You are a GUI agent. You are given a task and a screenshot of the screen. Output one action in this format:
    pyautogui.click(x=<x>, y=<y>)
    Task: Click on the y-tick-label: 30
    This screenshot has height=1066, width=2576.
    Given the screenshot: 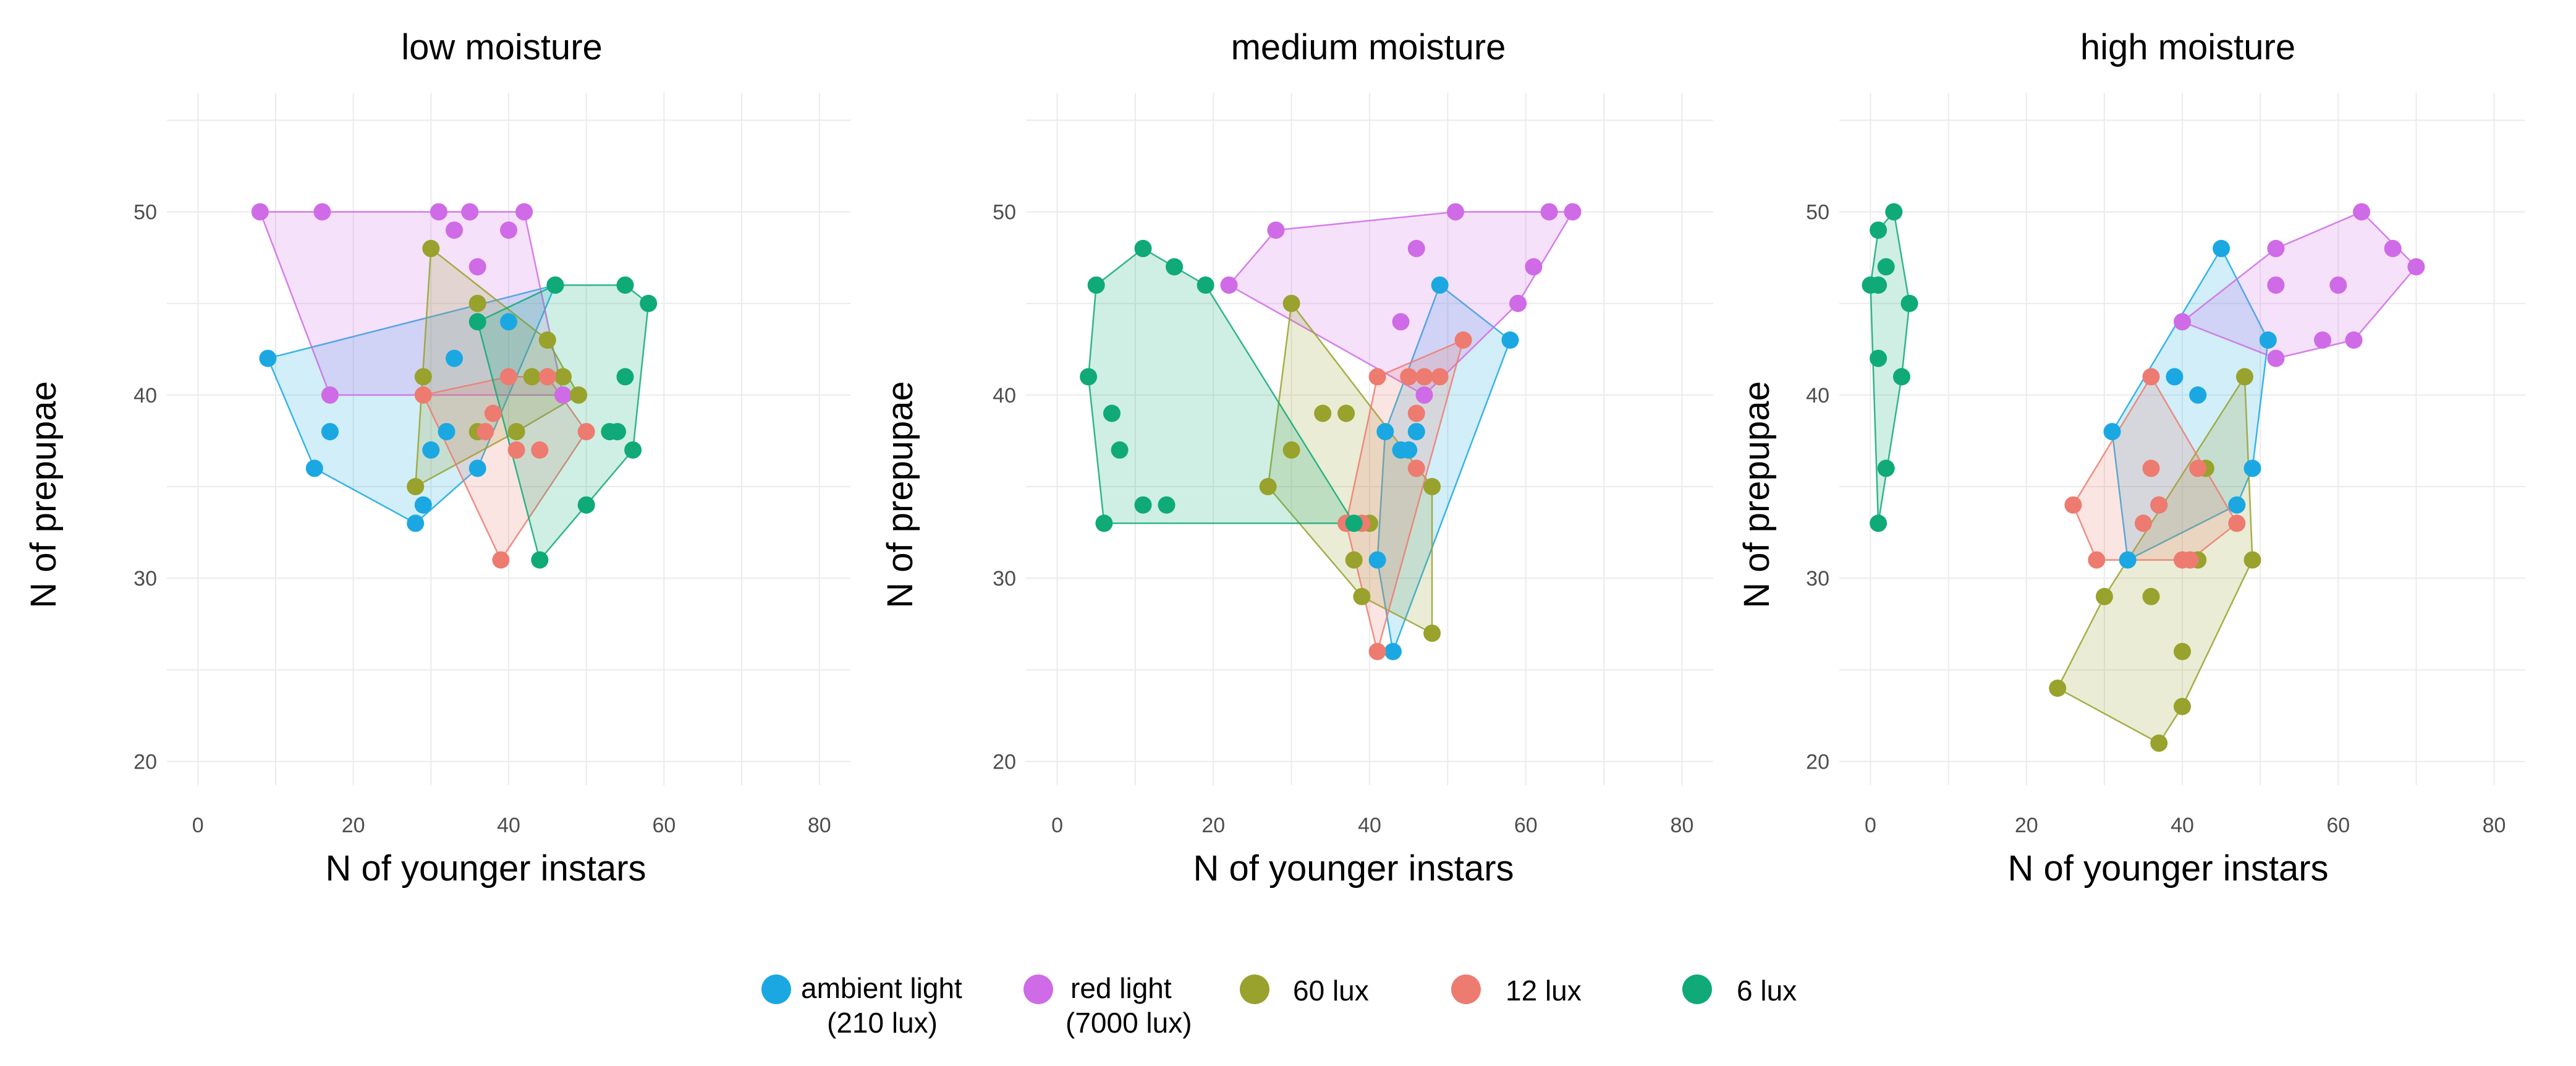 What is the action you would take?
    pyautogui.click(x=1817, y=579)
    